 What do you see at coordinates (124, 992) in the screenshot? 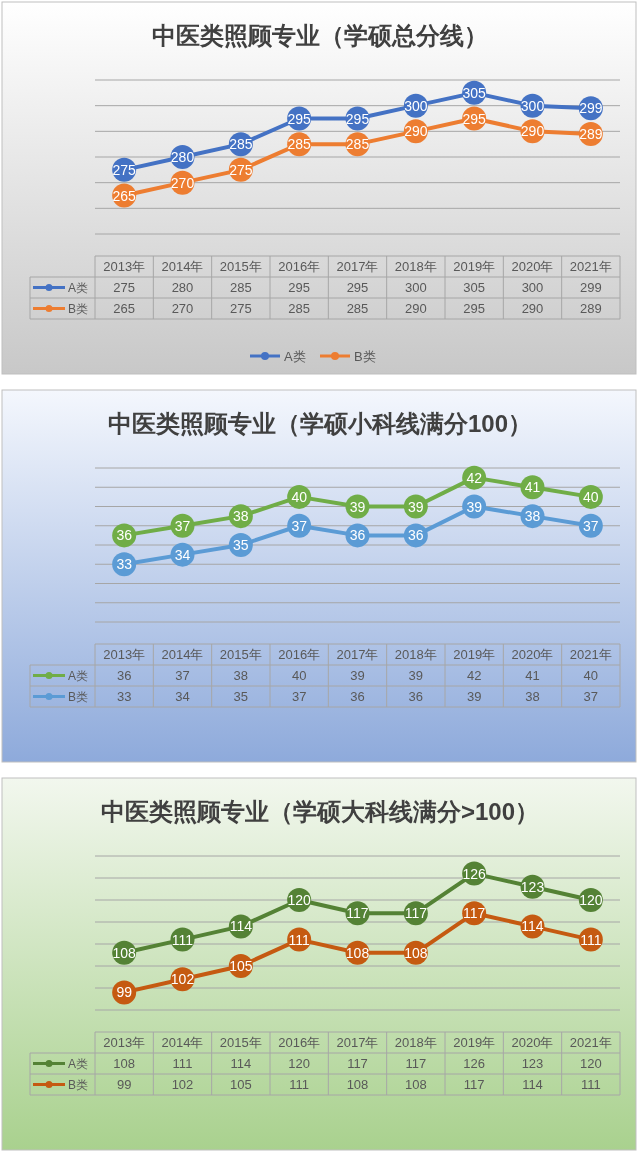
I see `data-label: 99` at bounding box center [124, 992].